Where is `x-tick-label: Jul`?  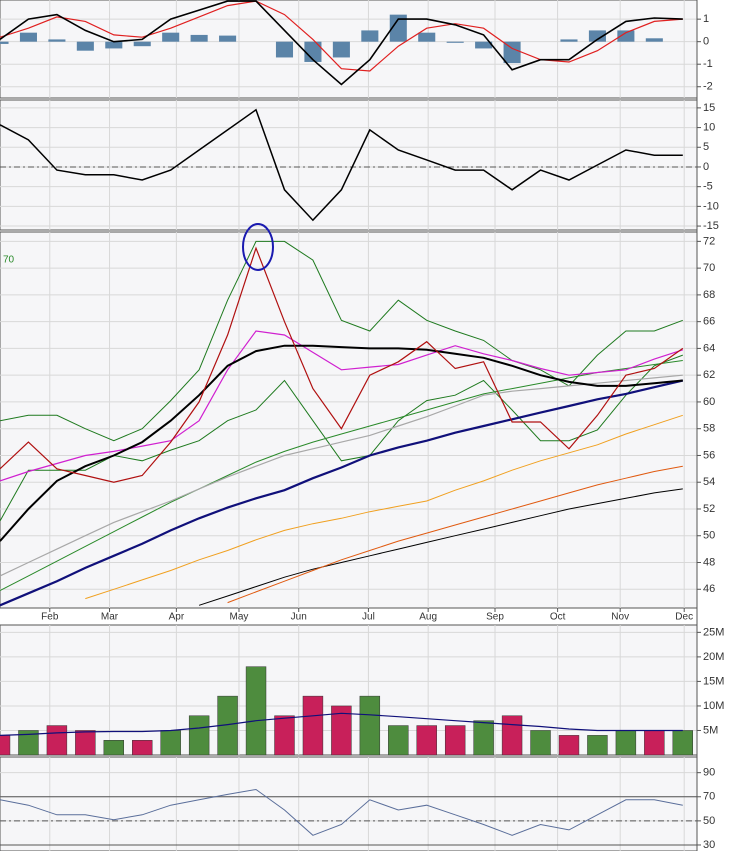
x-tick-label: Jul is located at coordinates (368, 617).